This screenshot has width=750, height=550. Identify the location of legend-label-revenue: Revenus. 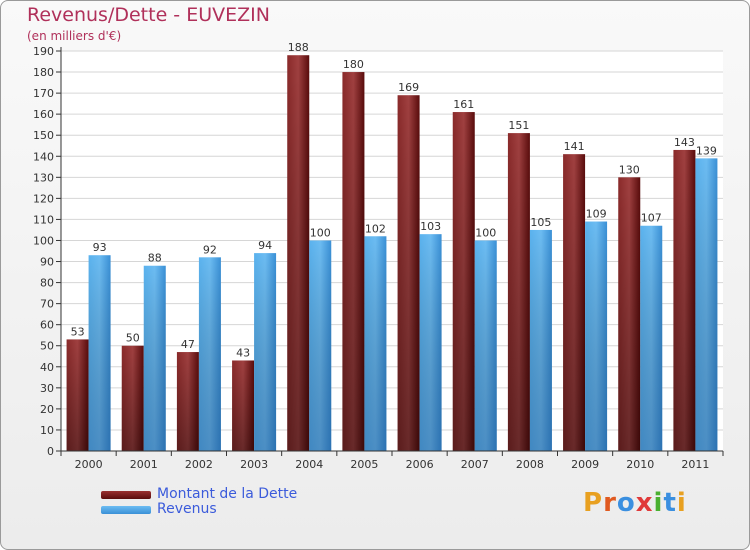
(187, 509).